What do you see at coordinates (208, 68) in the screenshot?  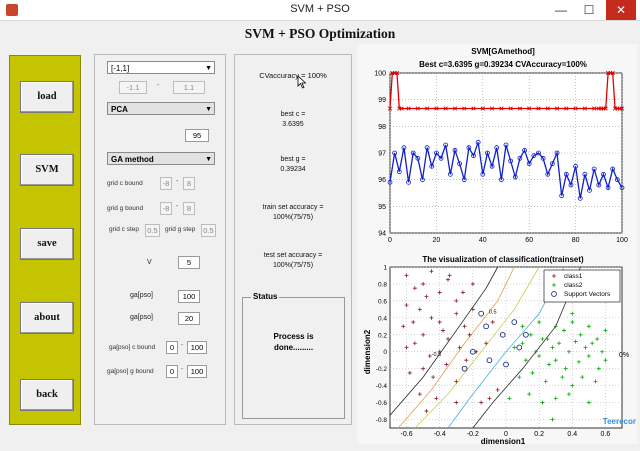 I see `chevron-down-icon: ▼` at bounding box center [208, 68].